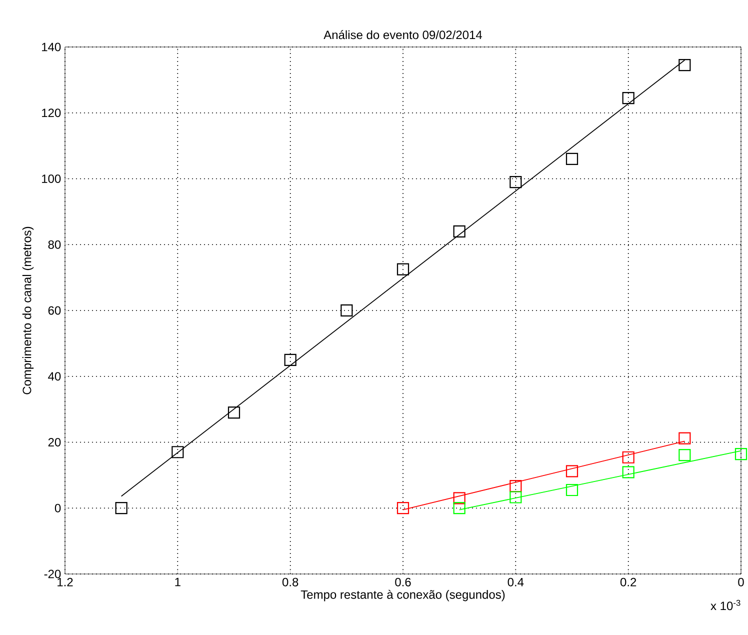  What do you see at coordinates (628, 582) in the screenshot?
I see `x-tick-label: 0.2` at bounding box center [628, 582].